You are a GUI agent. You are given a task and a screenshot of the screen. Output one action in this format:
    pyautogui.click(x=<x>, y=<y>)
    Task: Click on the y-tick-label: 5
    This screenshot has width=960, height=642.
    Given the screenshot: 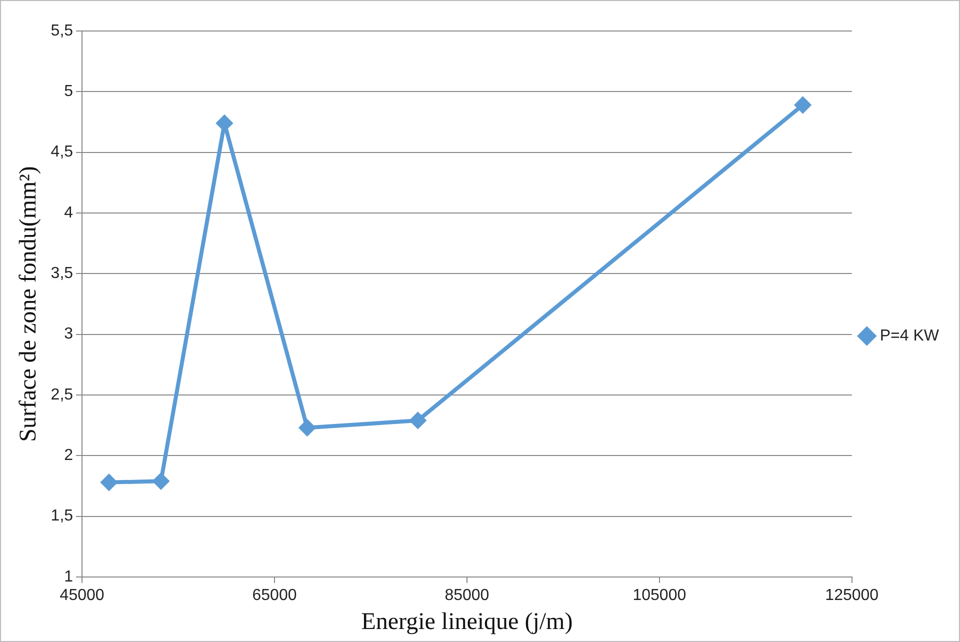 What is the action you would take?
    pyautogui.click(x=69, y=91)
    